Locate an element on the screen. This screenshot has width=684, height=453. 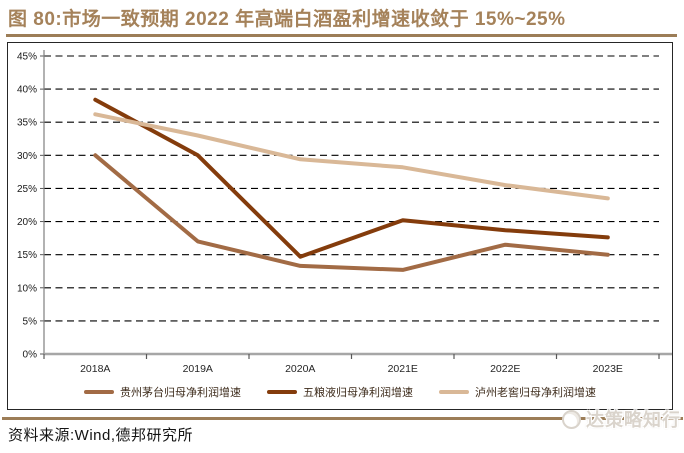
title-divider-rule is located at coordinates (341, 35).